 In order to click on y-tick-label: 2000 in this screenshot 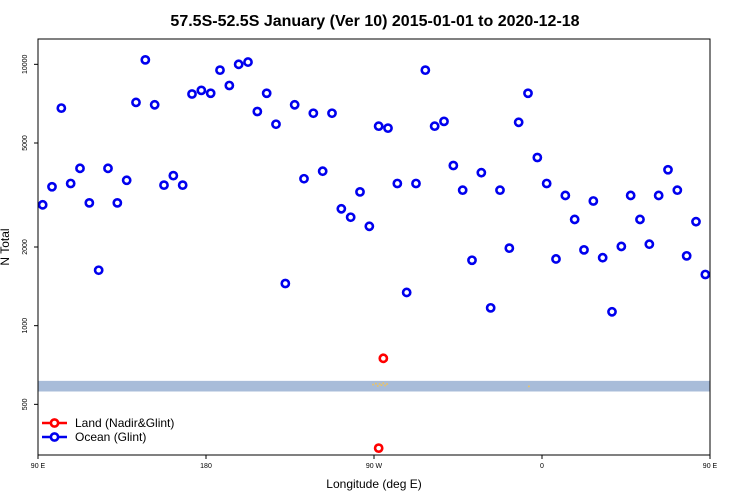, I will do `click(25, 247)`.